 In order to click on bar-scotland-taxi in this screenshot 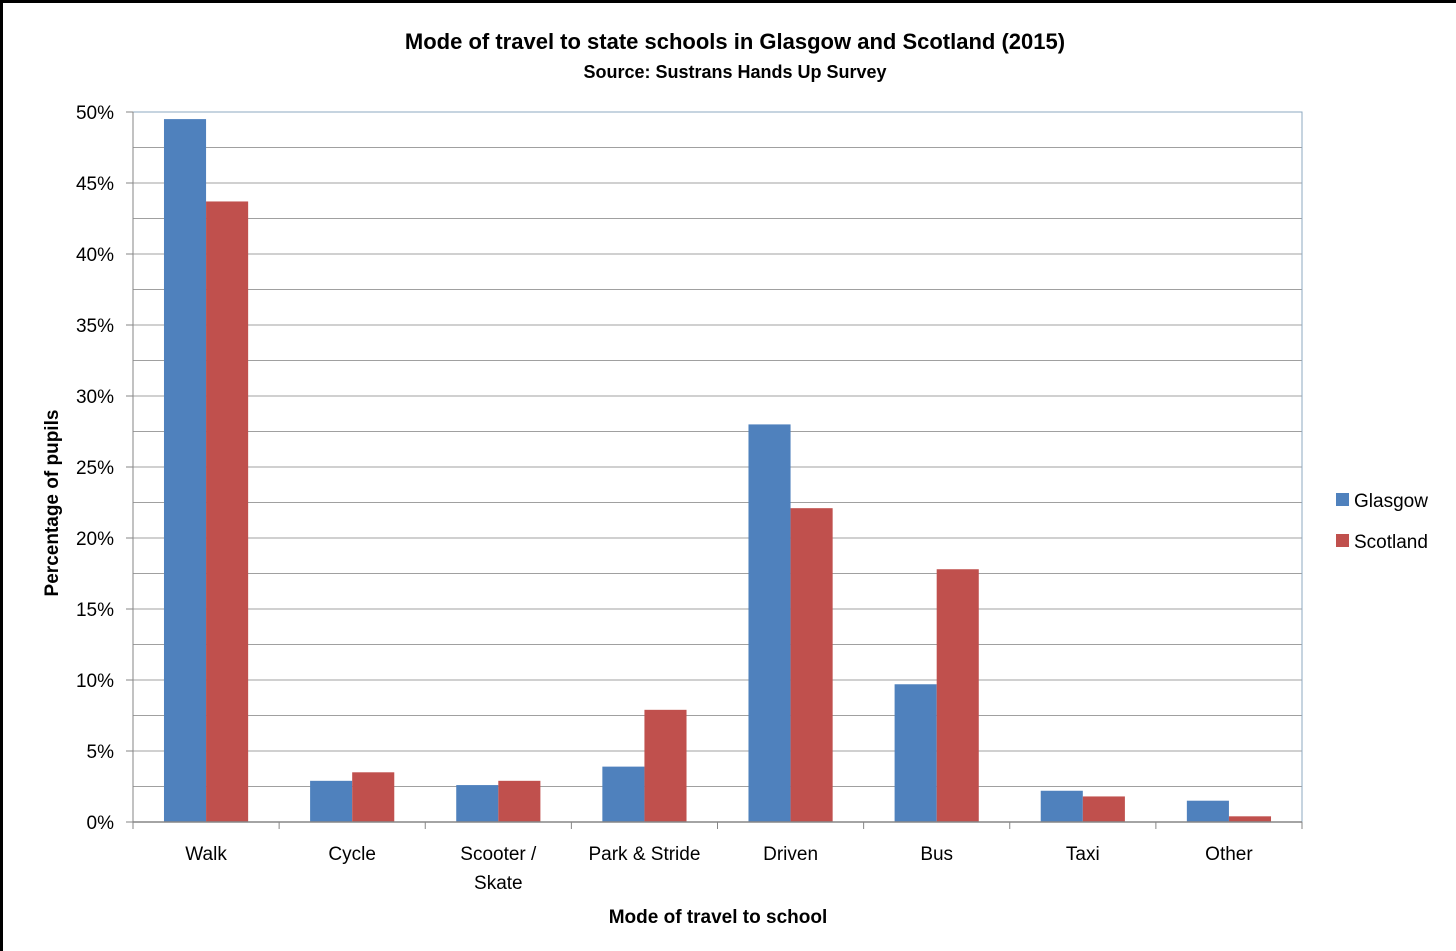, I will do `click(1103, 809)`.